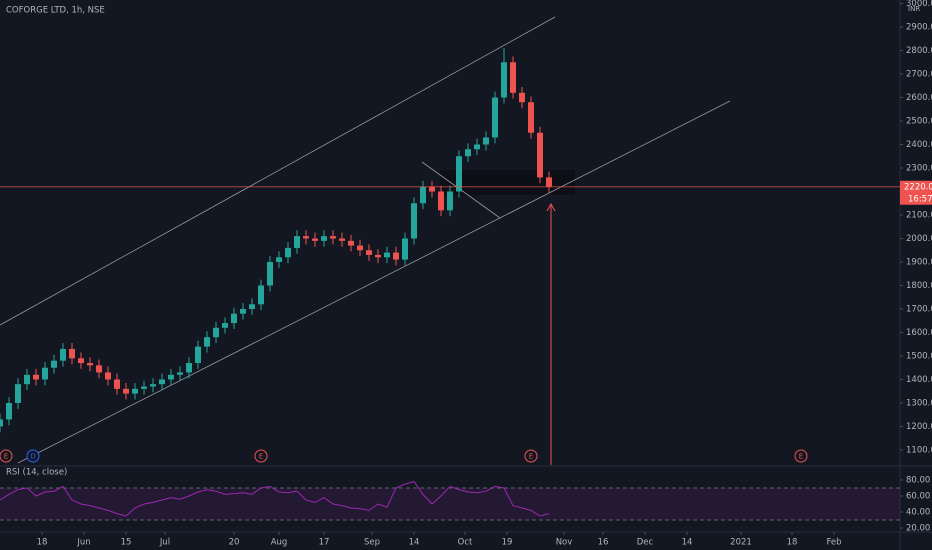 This screenshot has height=550, width=932. I want to click on x-tick-label: 17, so click(324, 543).